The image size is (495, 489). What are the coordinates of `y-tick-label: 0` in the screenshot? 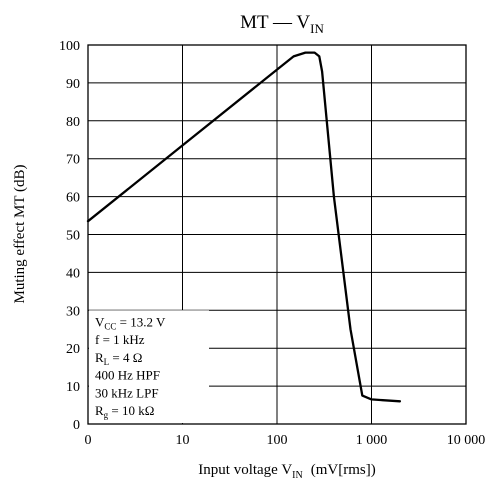 It's located at (76, 425).